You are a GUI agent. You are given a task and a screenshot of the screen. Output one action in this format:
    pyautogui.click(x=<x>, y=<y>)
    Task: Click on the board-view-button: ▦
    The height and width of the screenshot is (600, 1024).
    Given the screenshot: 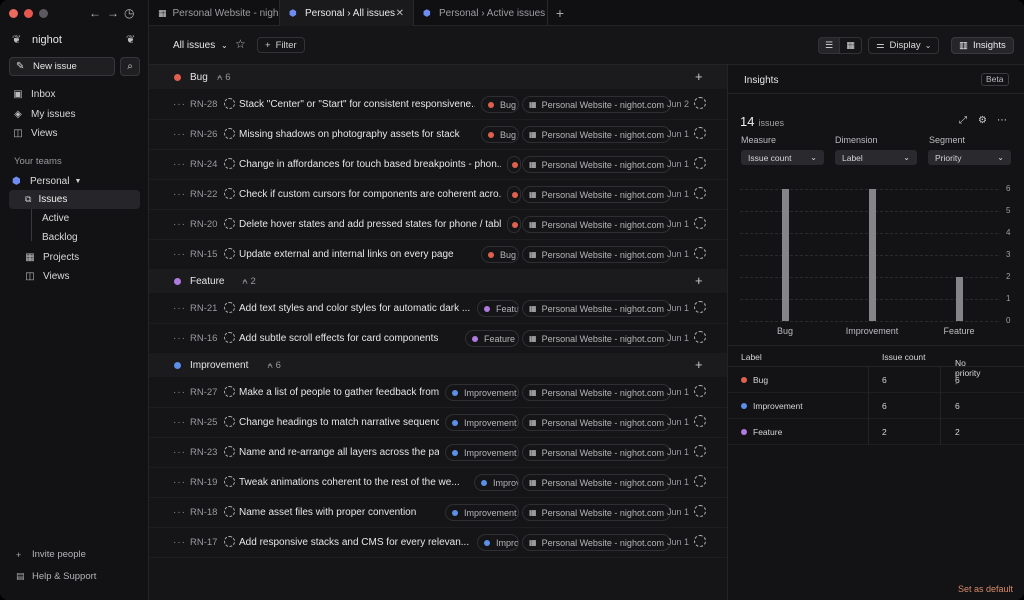 What is the action you would take?
    pyautogui.click(x=851, y=45)
    